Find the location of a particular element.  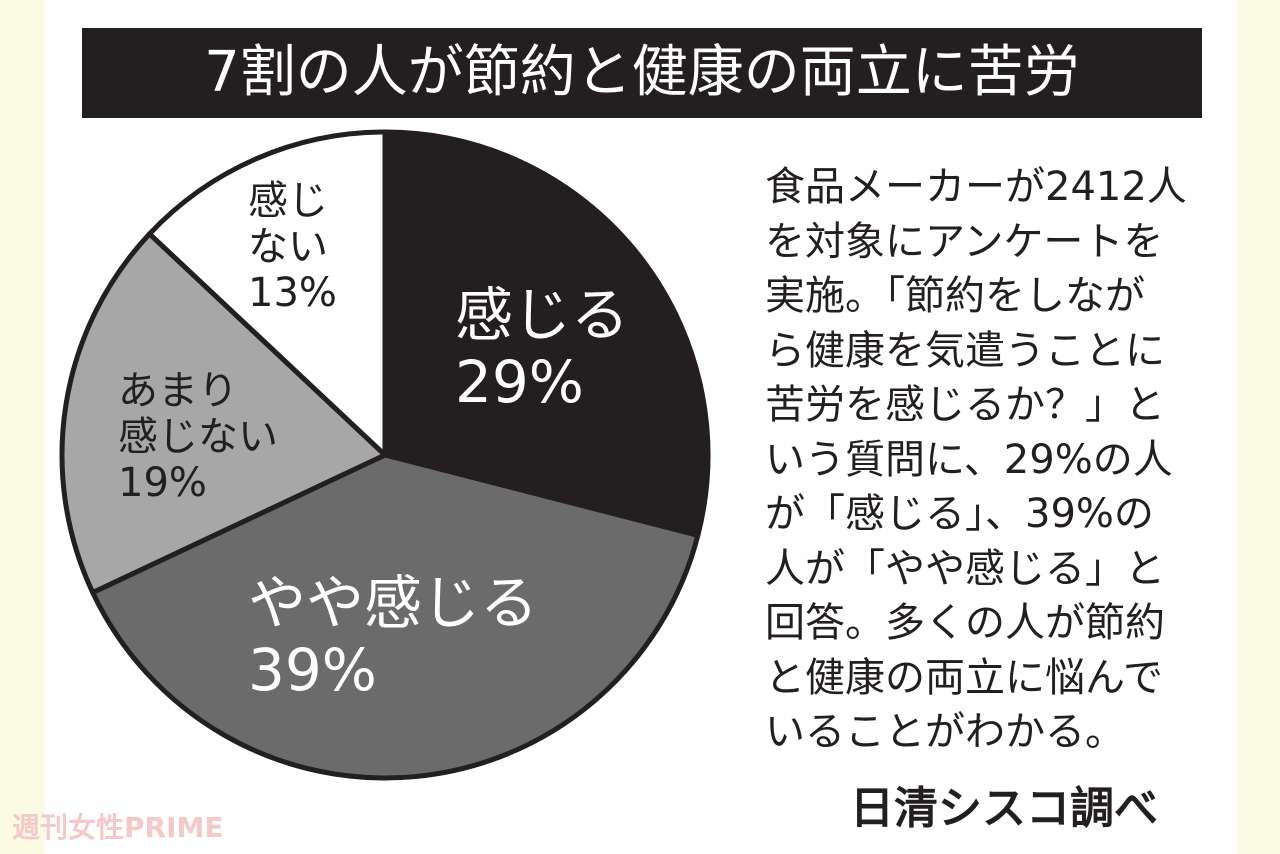

category-label: 感じる is located at coordinates (542, 315).